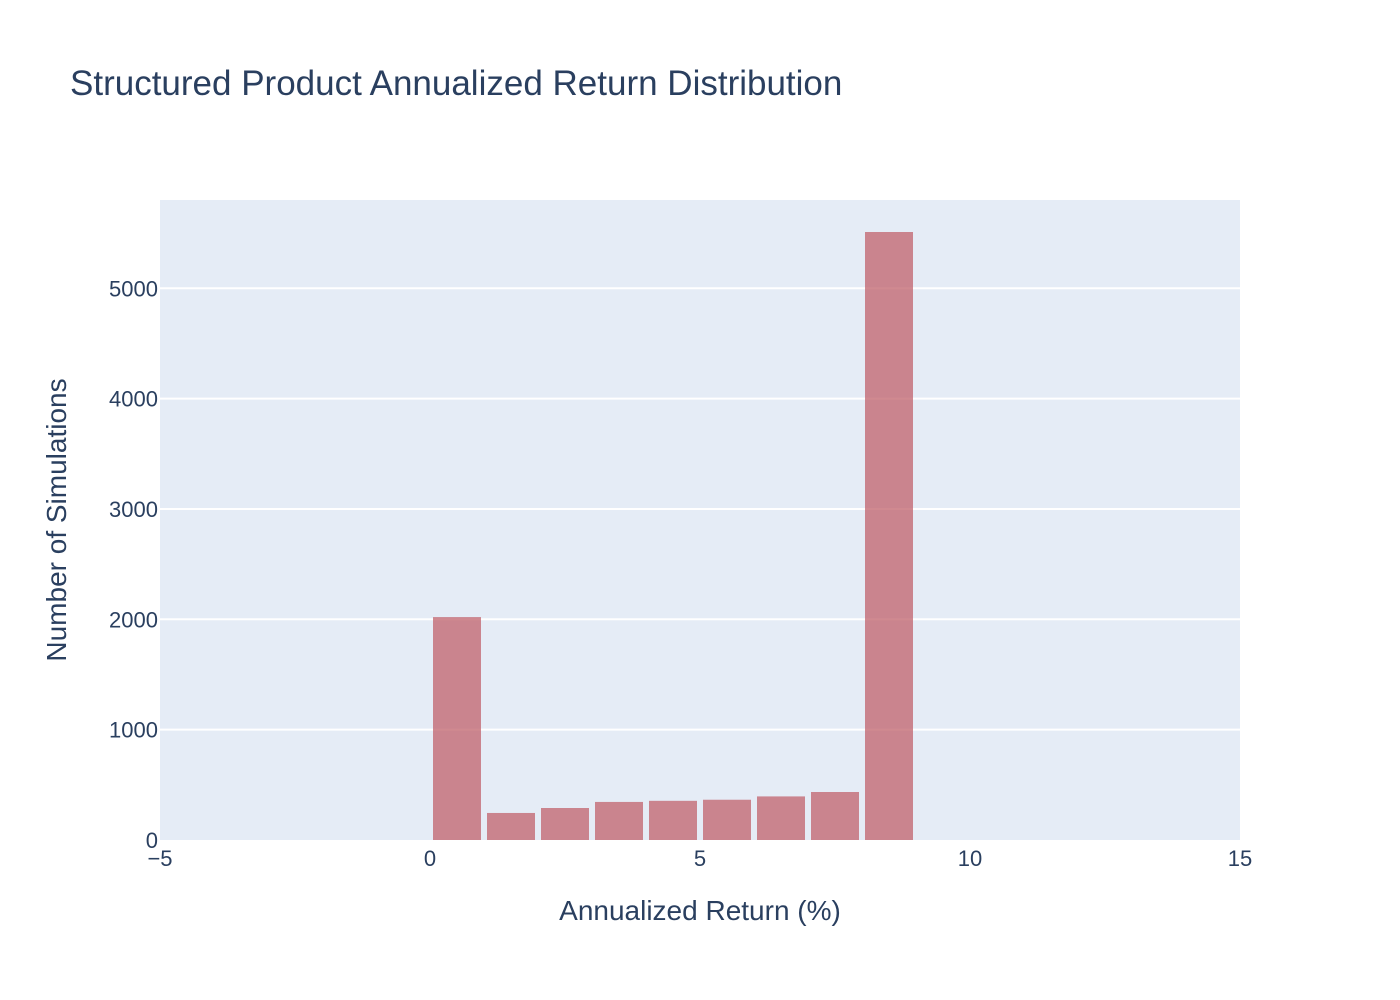 This screenshot has width=1400, height=1000. Describe the element at coordinates (152, 840) in the screenshot. I see `y-tick-label-0: 0` at that location.